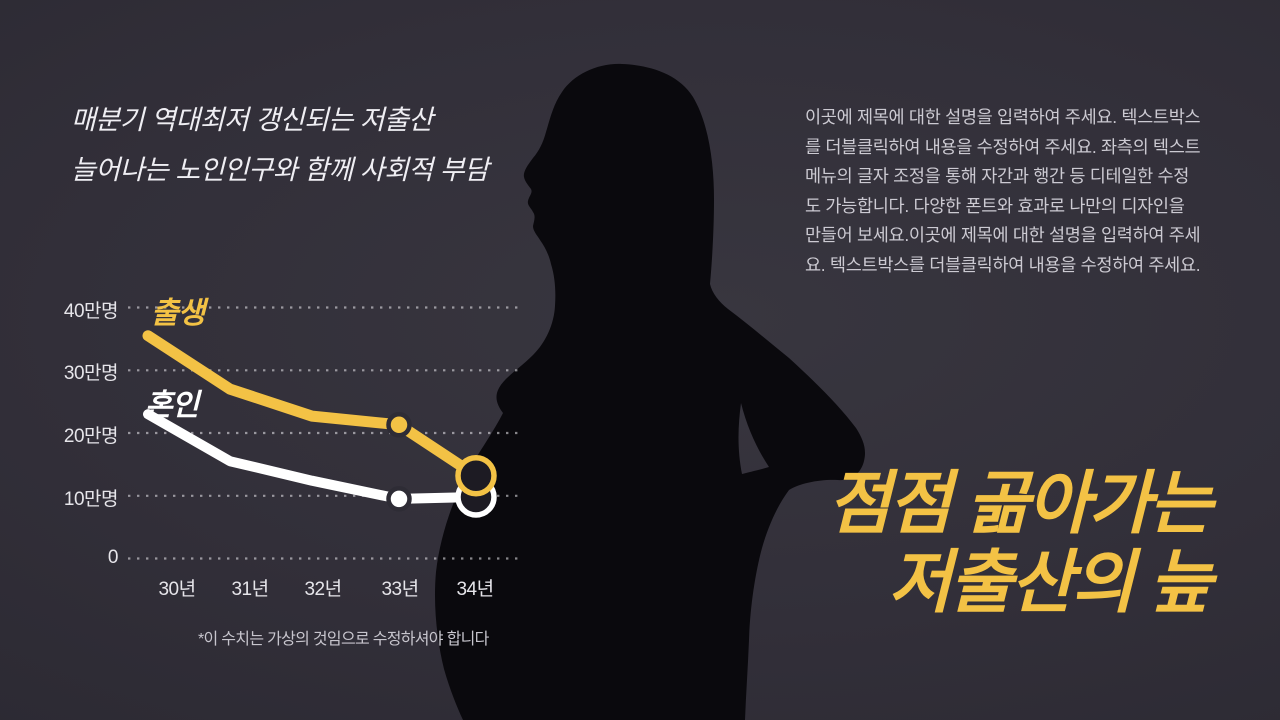 This screenshot has width=1280, height=720. What do you see at coordinates (312, 456) in the screenshot?
I see `line-series` at bounding box center [312, 456].